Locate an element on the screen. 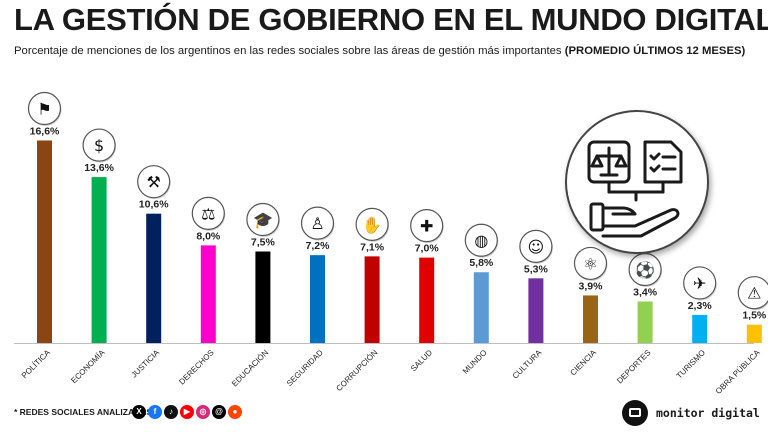 This screenshot has width=768, height=432. bar-value-label: 3,9% is located at coordinates (591, 286).